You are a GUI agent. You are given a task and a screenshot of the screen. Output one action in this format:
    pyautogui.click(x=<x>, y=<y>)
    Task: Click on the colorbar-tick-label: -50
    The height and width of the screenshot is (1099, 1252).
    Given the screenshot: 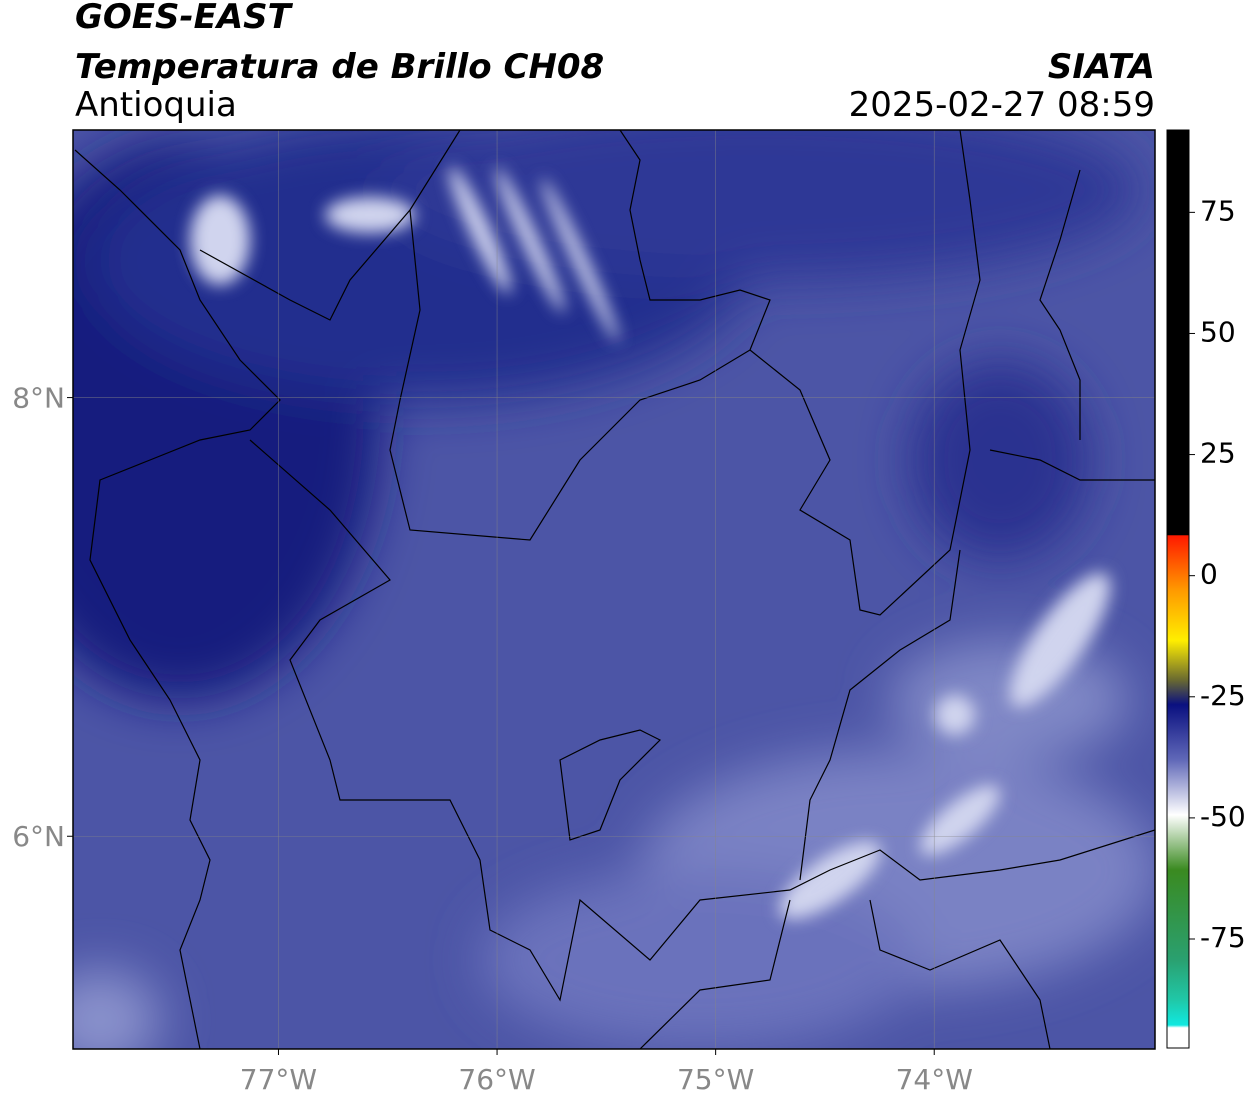 What is the action you would take?
    pyautogui.click(x=1223, y=816)
    